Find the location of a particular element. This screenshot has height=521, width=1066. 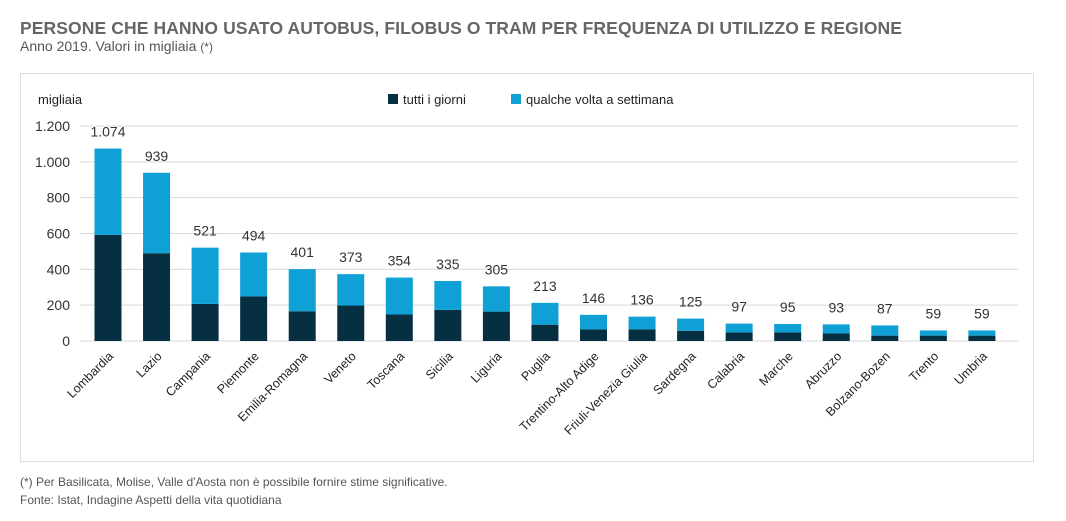

total-label: 335 is located at coordinates (448, 264).